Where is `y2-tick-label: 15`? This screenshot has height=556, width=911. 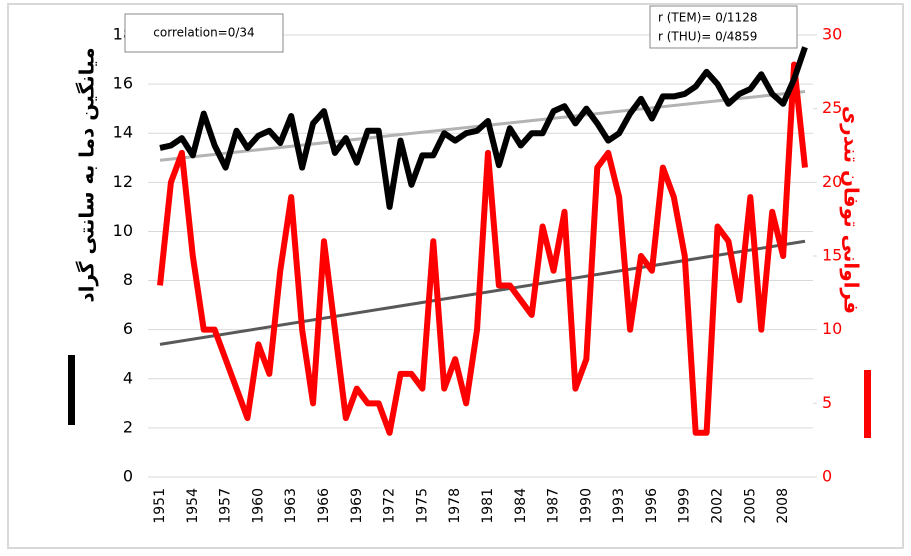
y2-tick-label: 15 is located at coordinates (832, 255).